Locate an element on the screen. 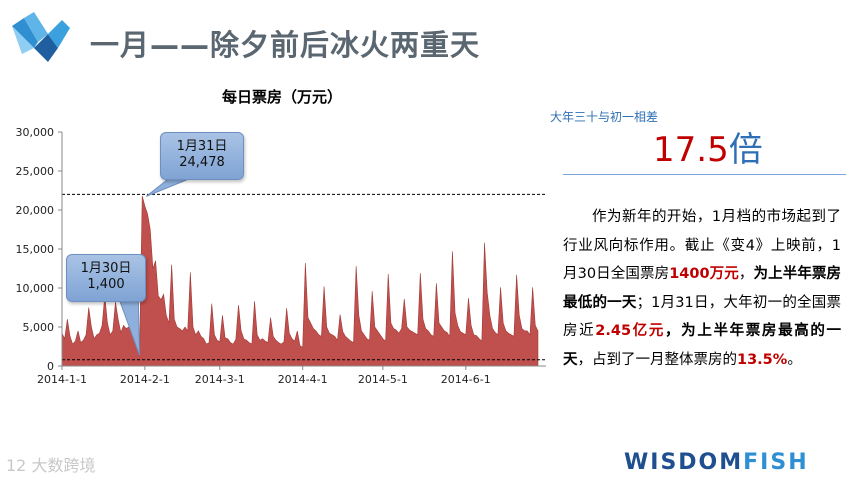 This screenshot has height=480, width=856. ratio-unit: 倍 is located at coordinates (745, 150).